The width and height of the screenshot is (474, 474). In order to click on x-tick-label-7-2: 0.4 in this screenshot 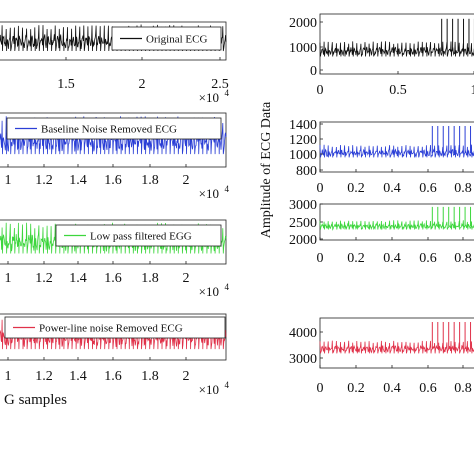, I will do `click(392, 388)`.